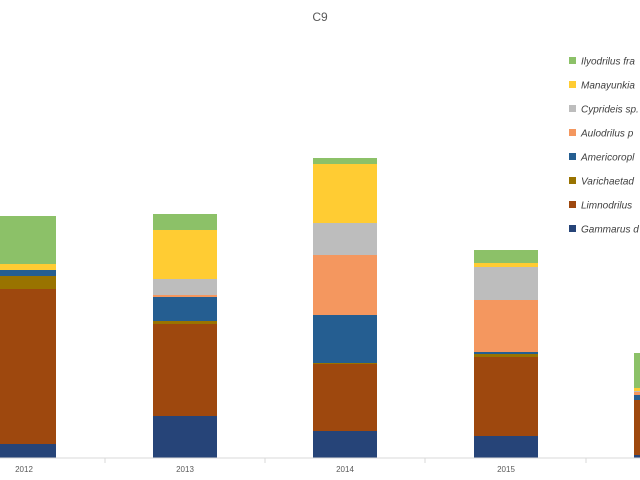 The height and width of the screenshot is (480, 640). I want to click on legend-label: Americoropl, so click(607, 158).